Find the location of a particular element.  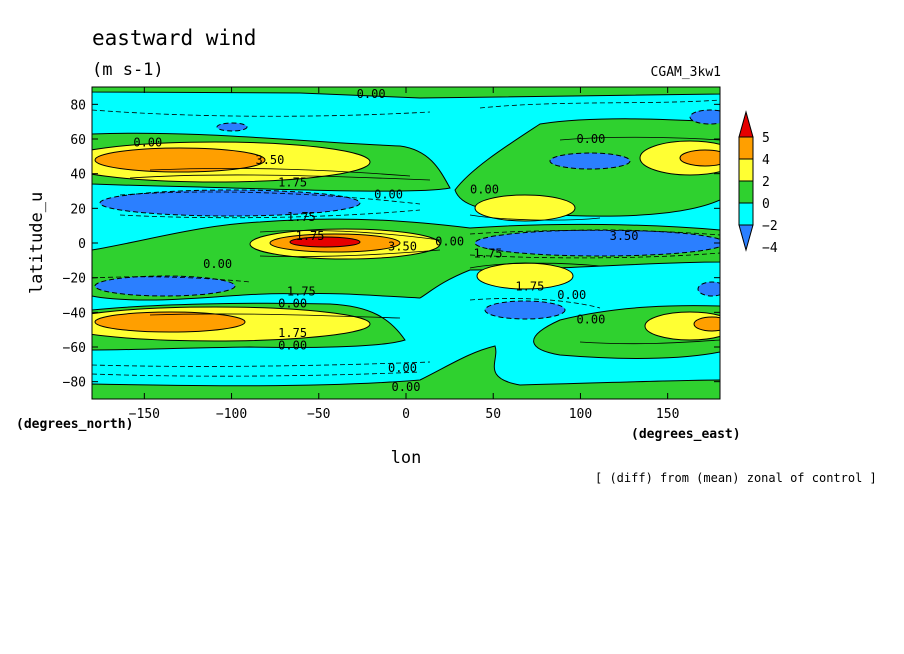

colorbar: 5 4 2 0 −2 −4 is located at coordinates (758, 183).